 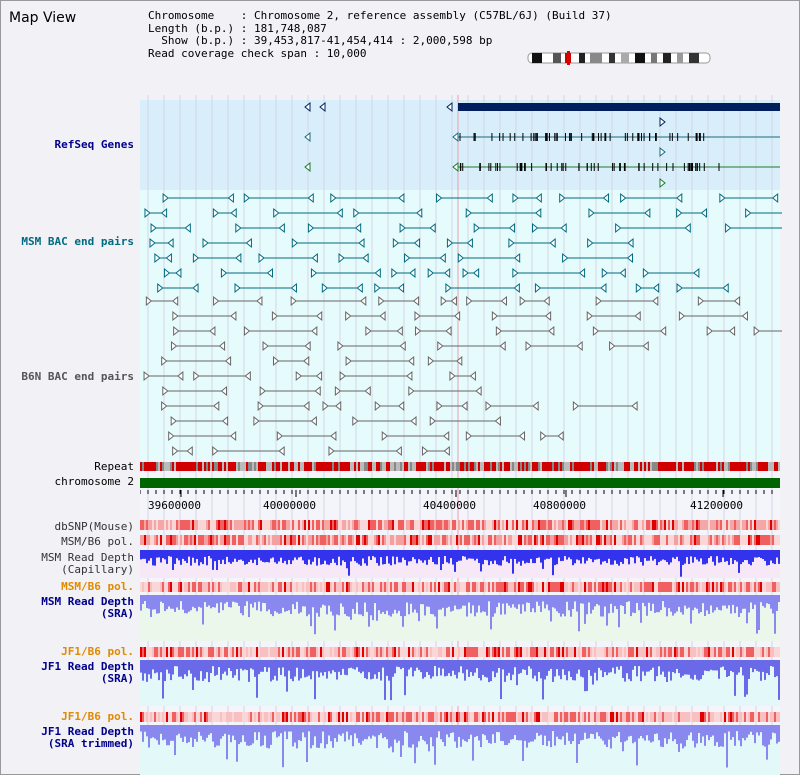 I want to click on refseq-track, so click(x=542, y=145).